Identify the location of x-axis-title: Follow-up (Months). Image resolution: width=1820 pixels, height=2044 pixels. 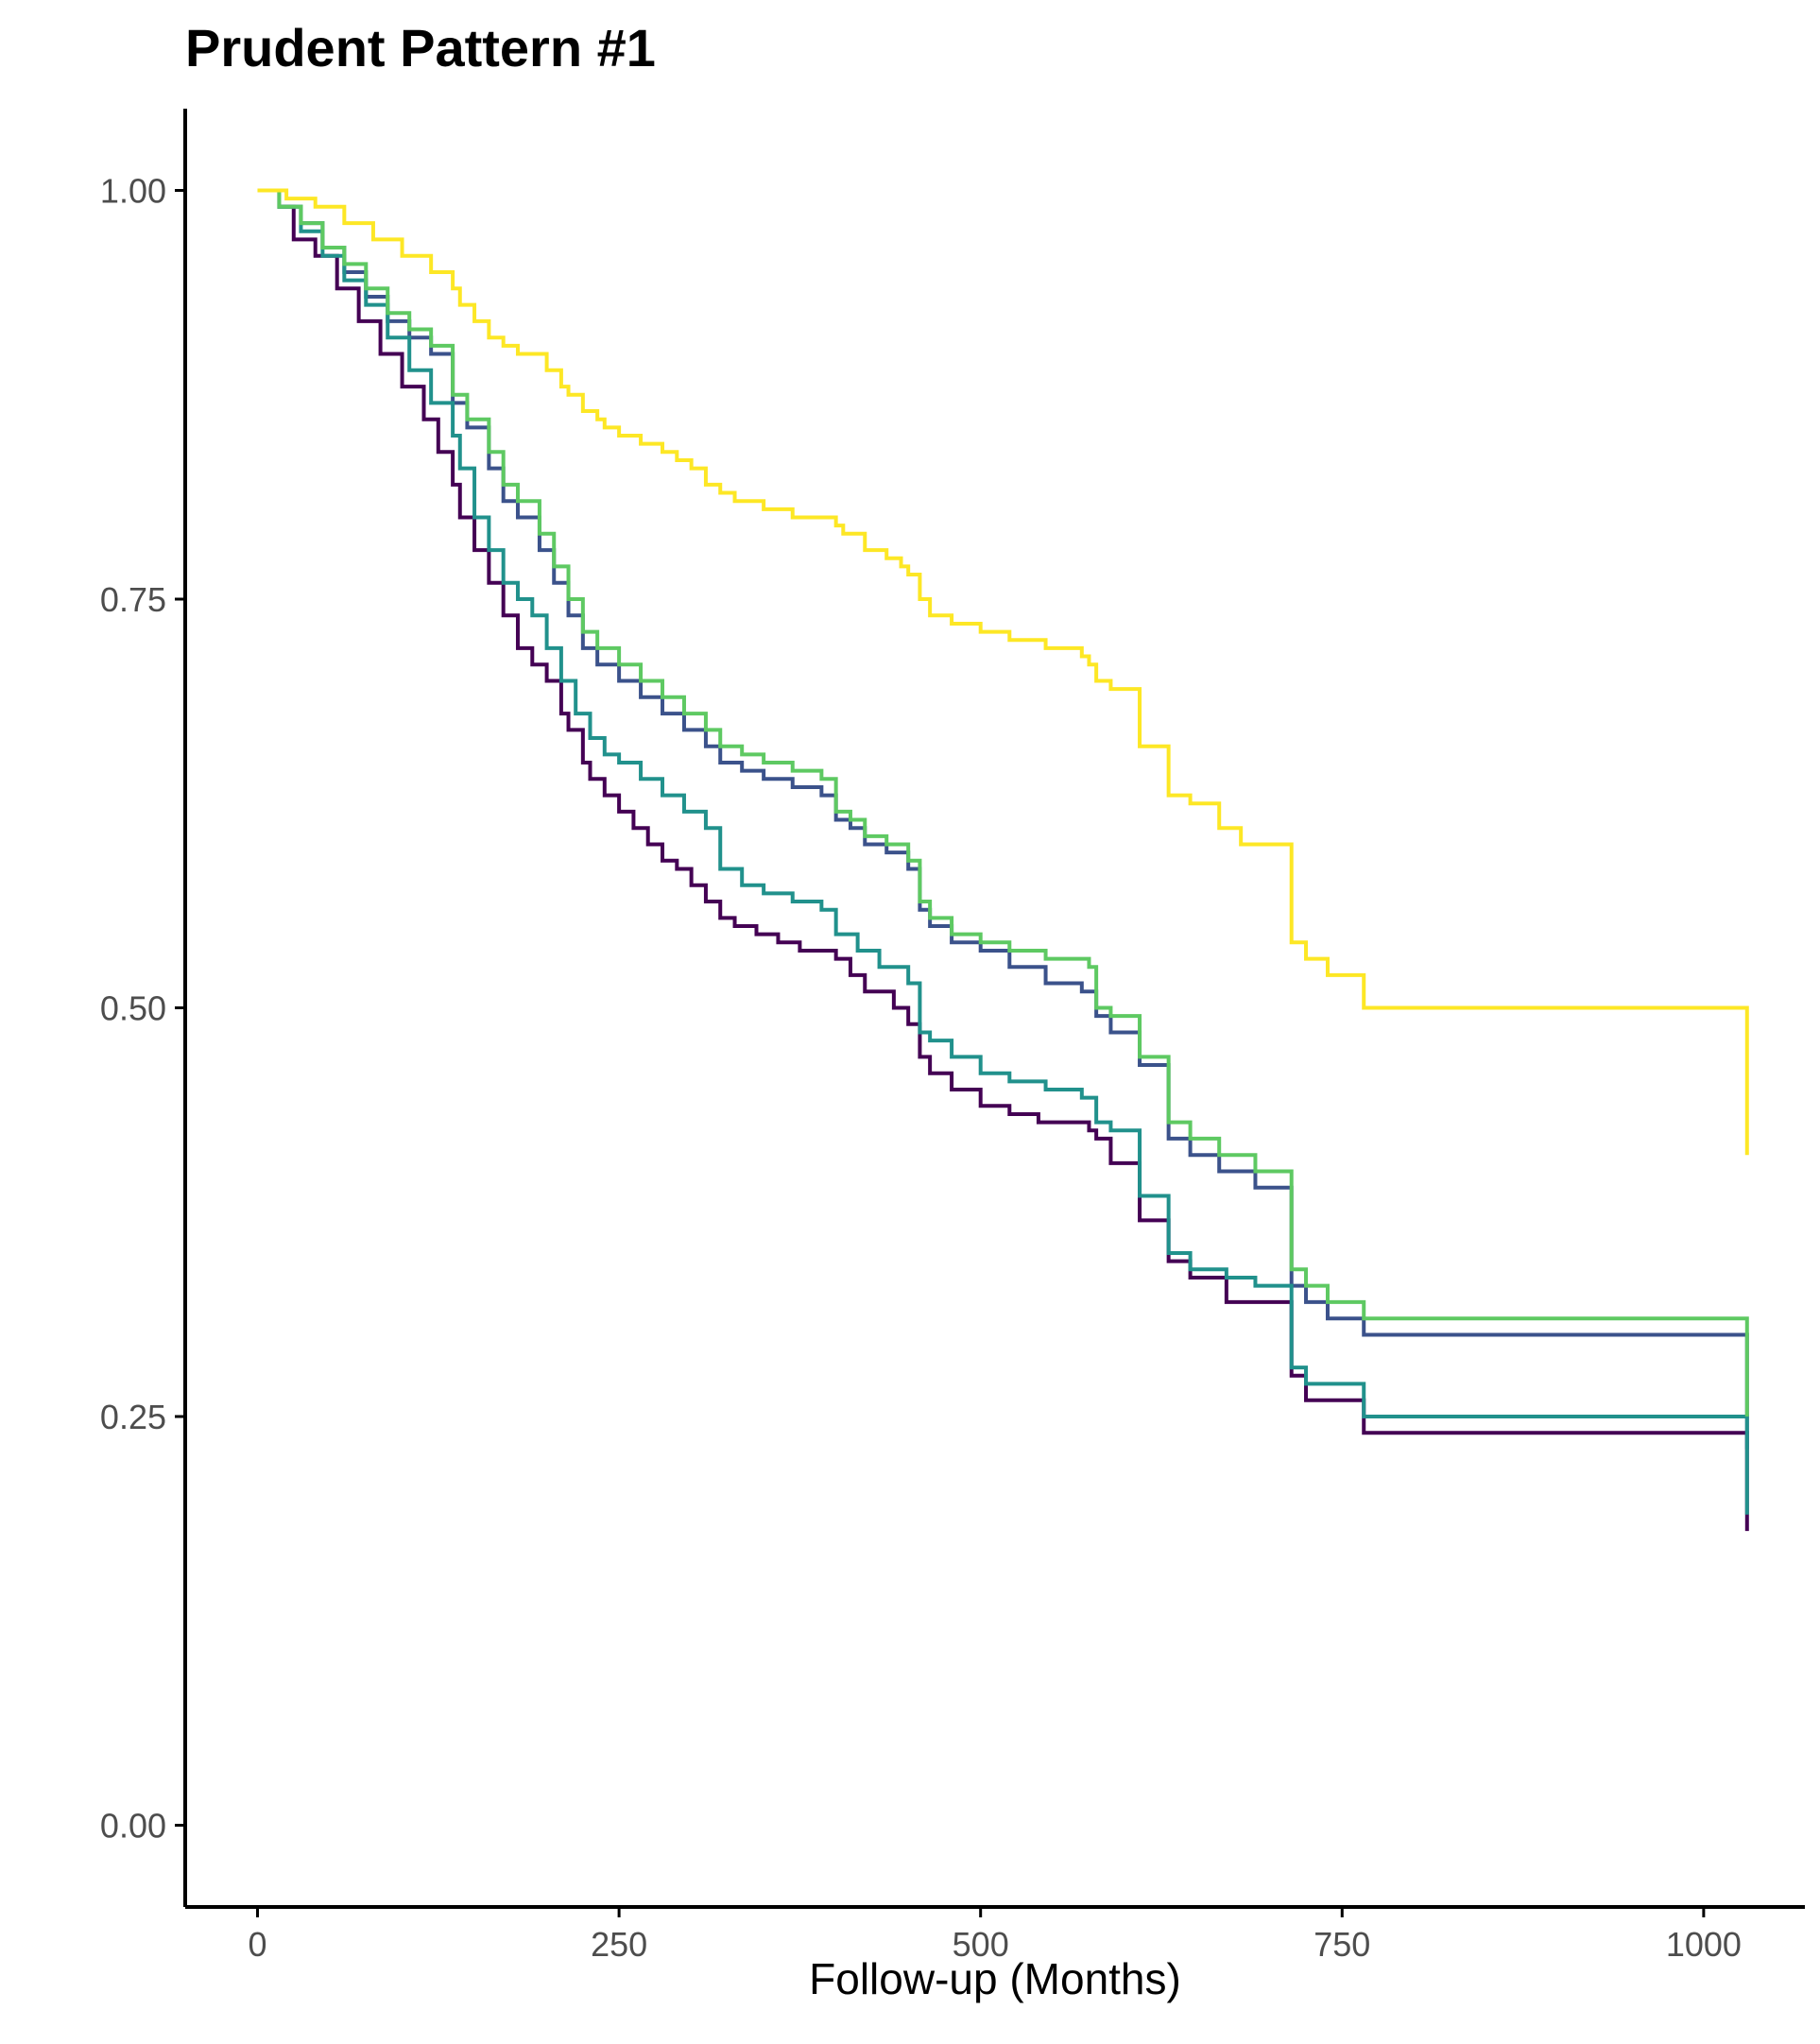
(995, 1978).